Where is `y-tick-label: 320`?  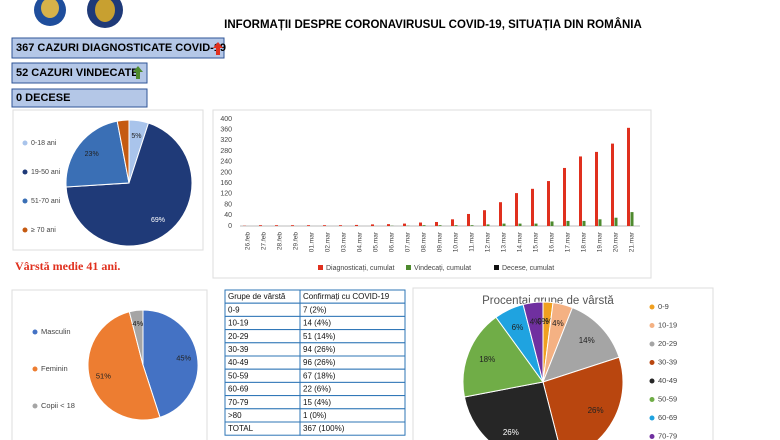
y-tick-label: 320 is located at coordinates (226, 140).